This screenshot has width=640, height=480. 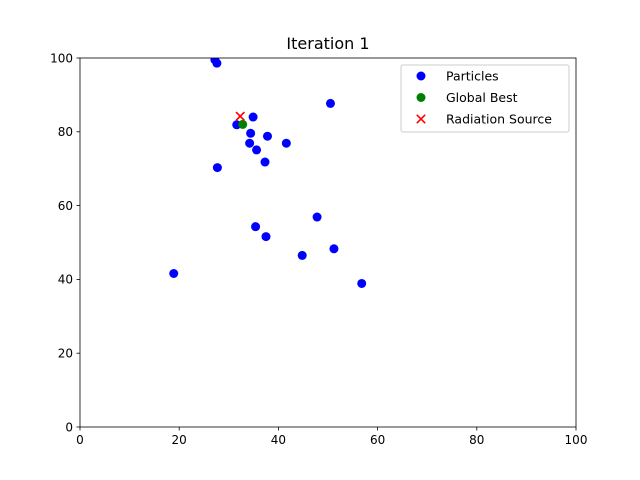 What do you see at coordinates (65, 354) in the screenshot?
I see `y-tick-label: 20` at bounding box center [65, 354].